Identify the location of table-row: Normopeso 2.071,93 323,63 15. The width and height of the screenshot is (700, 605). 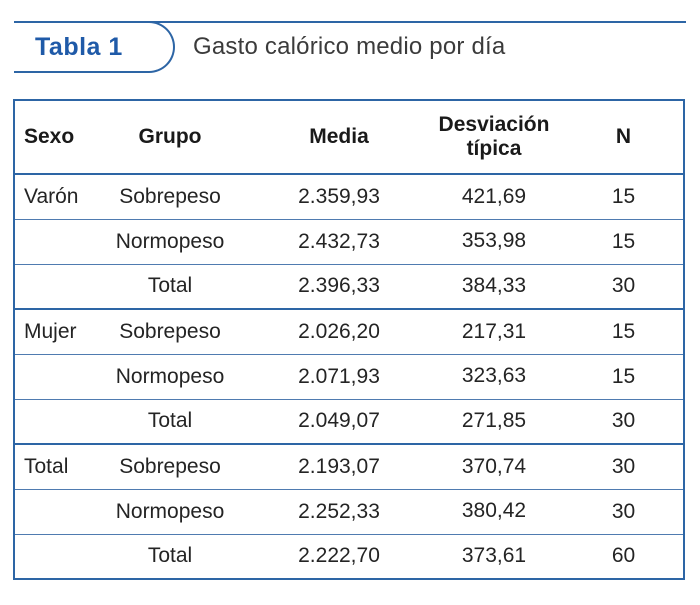
(349, 376).